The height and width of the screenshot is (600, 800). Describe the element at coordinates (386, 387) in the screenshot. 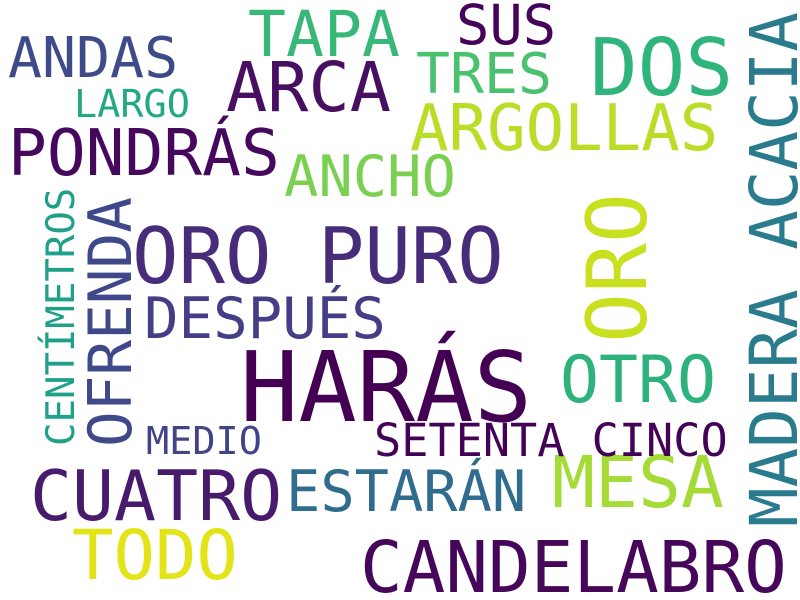

I see `word-haras: HARÁS` at that location.